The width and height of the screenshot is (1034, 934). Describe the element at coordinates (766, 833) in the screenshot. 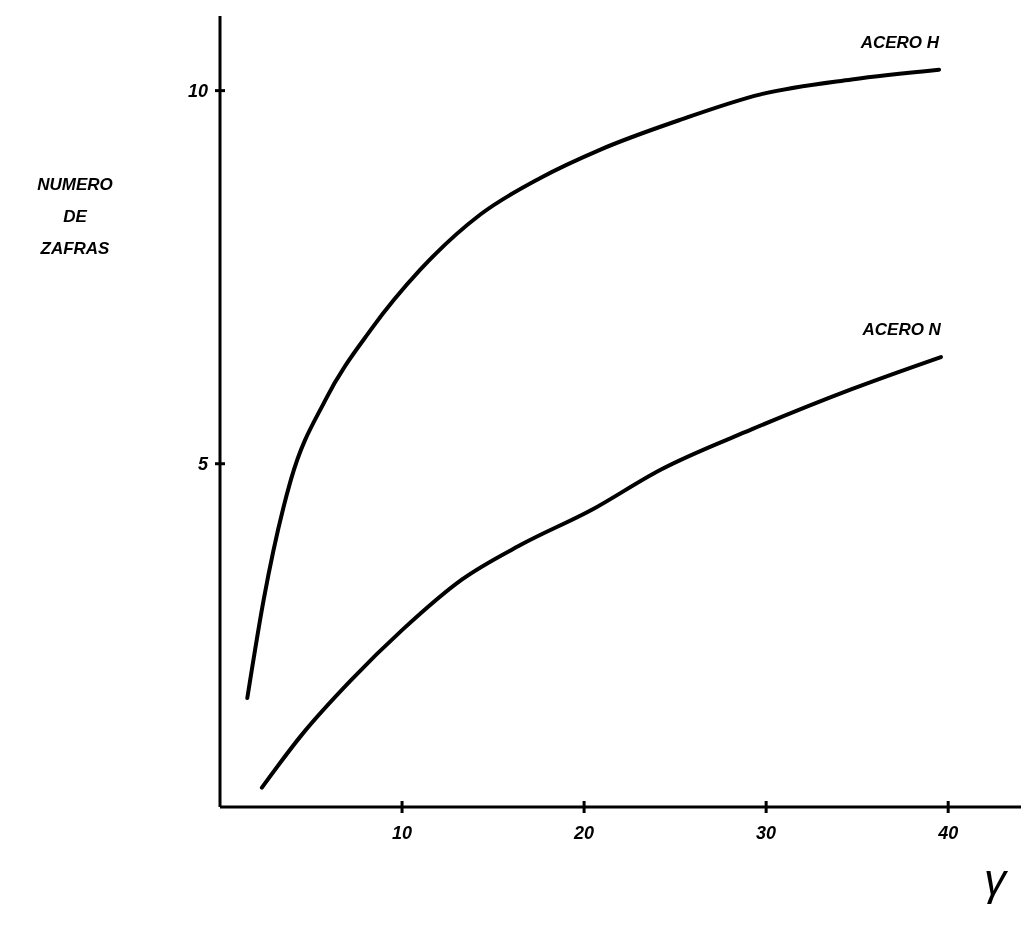

I see `x-tick-label: 30` at that location.